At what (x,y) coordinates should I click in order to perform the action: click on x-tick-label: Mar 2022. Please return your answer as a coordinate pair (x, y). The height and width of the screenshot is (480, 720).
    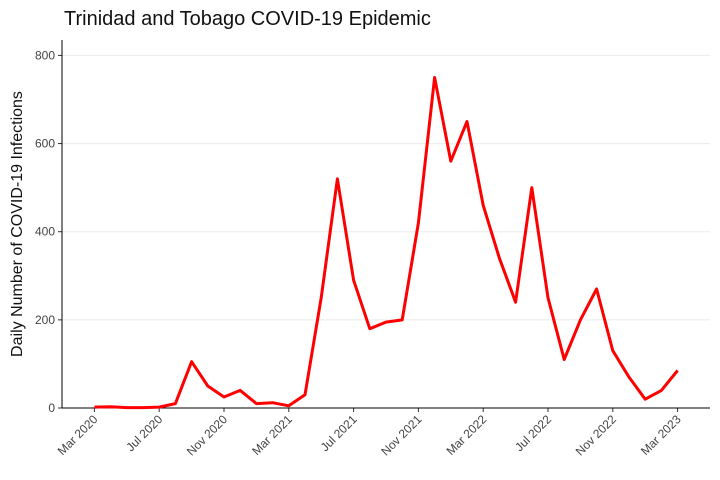
    Looking at the image, I should click on (467, 435).